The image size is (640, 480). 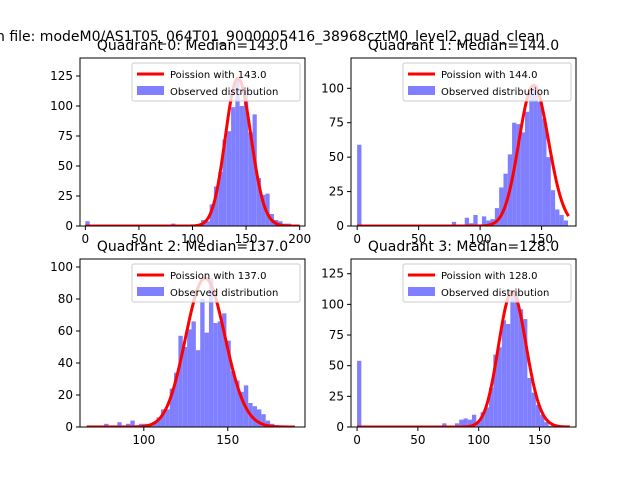 I want to click on legend-label-poisson: Poission with 128.0, so click(x=489, y=276).